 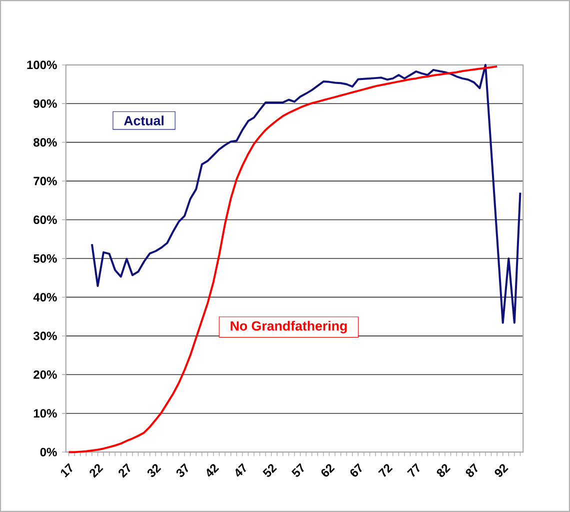 What do you see at coordinates (66, 470) in the screenshot?
I see `x-tick-label: 17` at bounding box center [66, 470].